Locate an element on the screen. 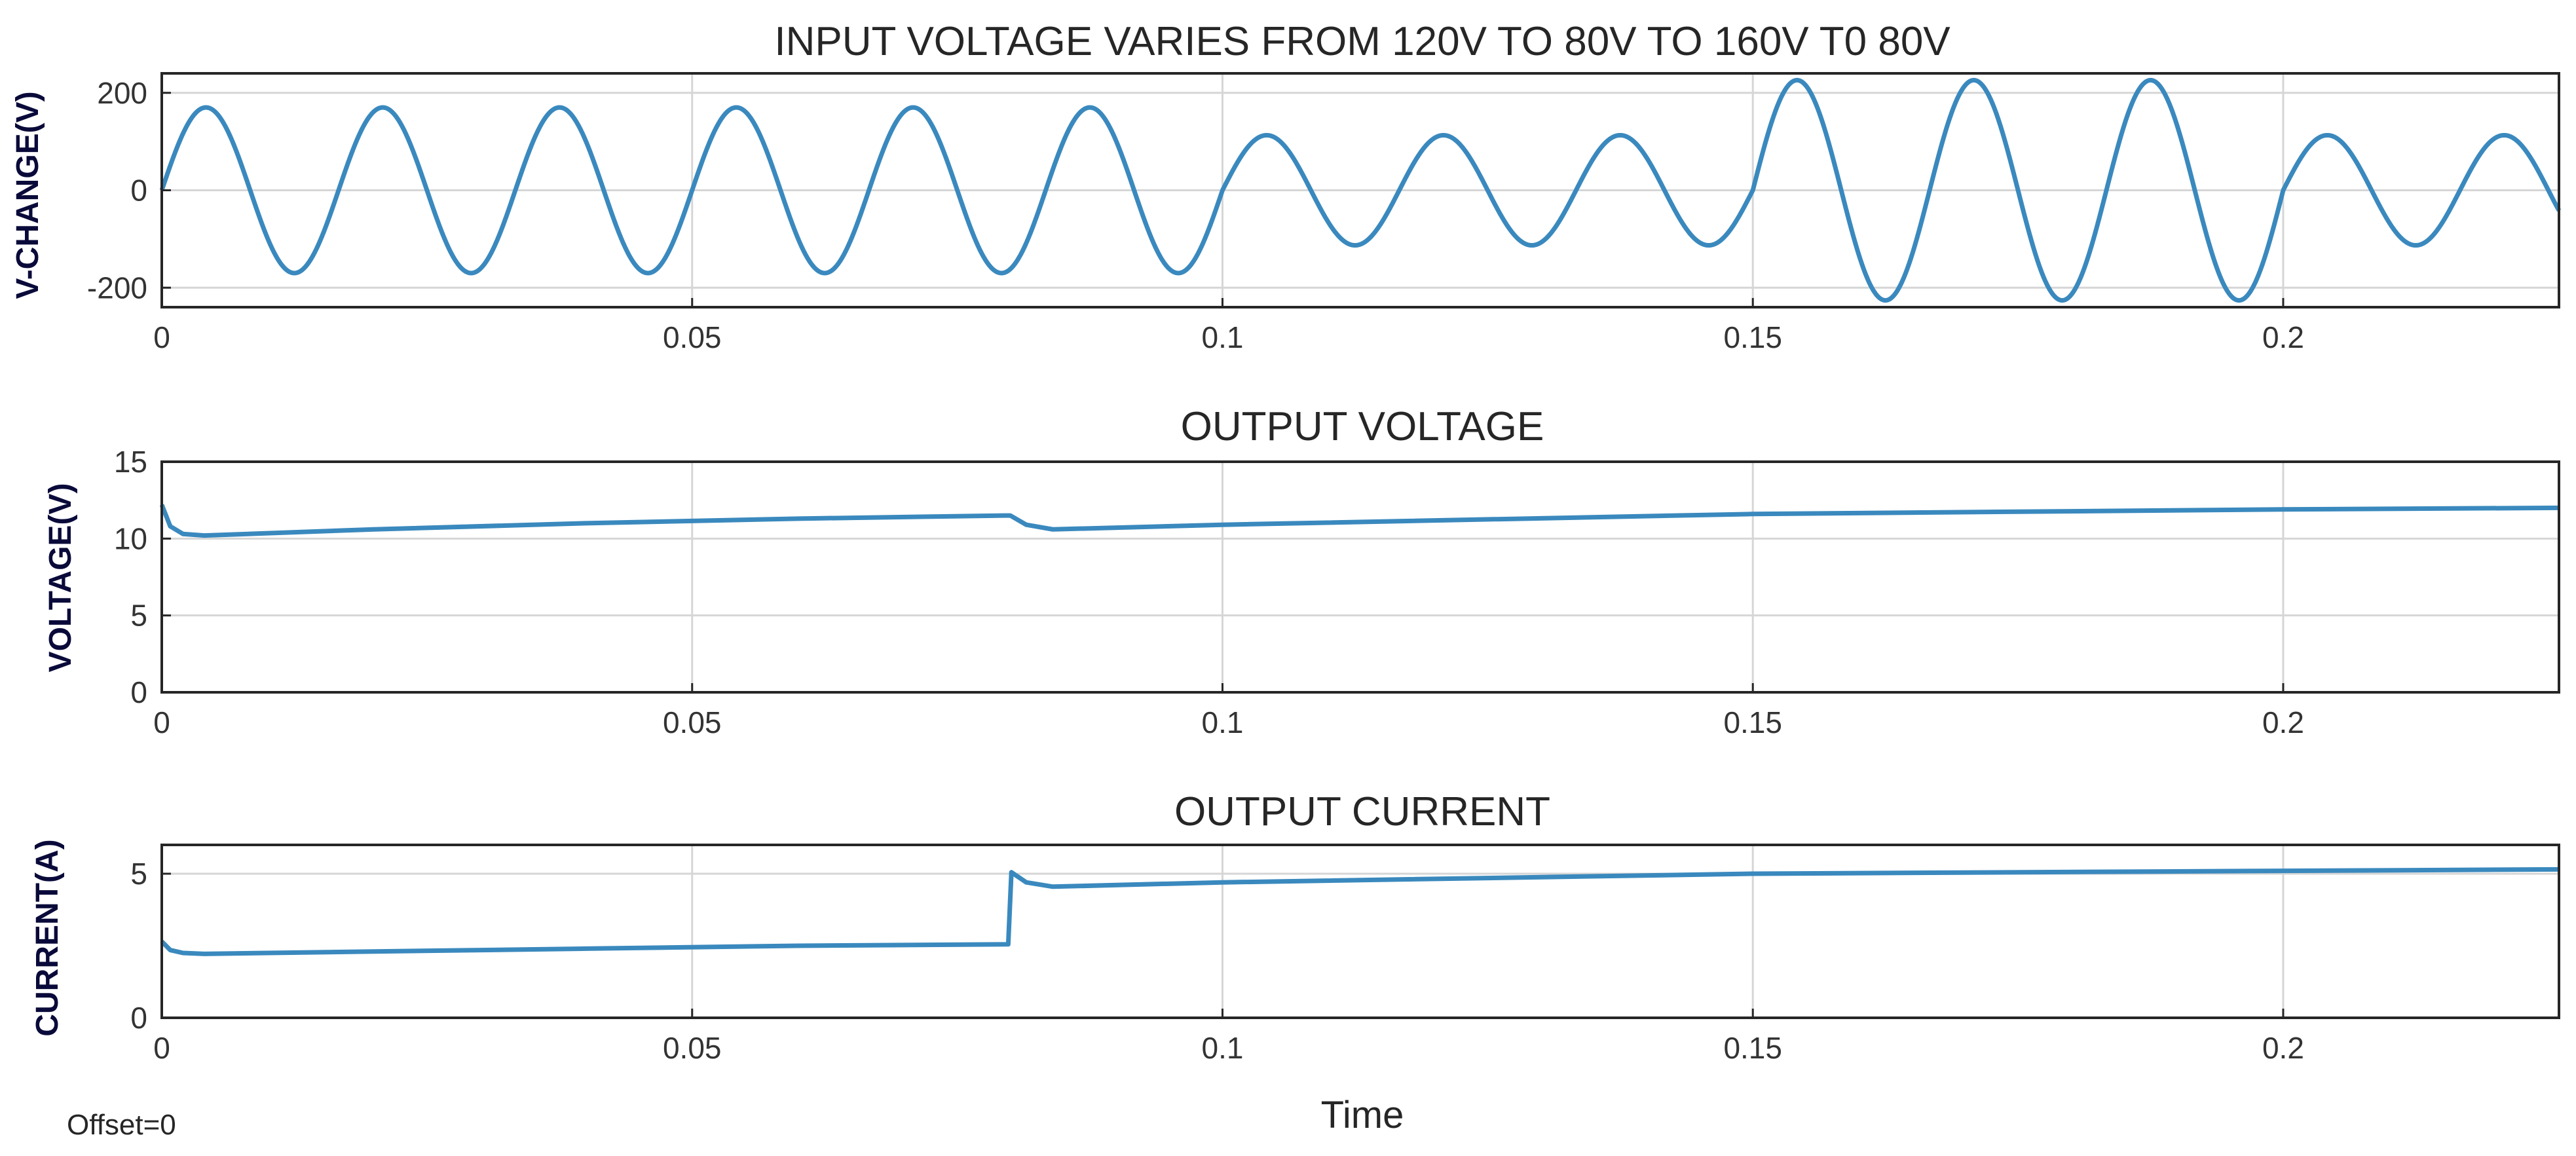 The image size is (2576, 1156). axes-frame is located at coordinates (1360, 931).